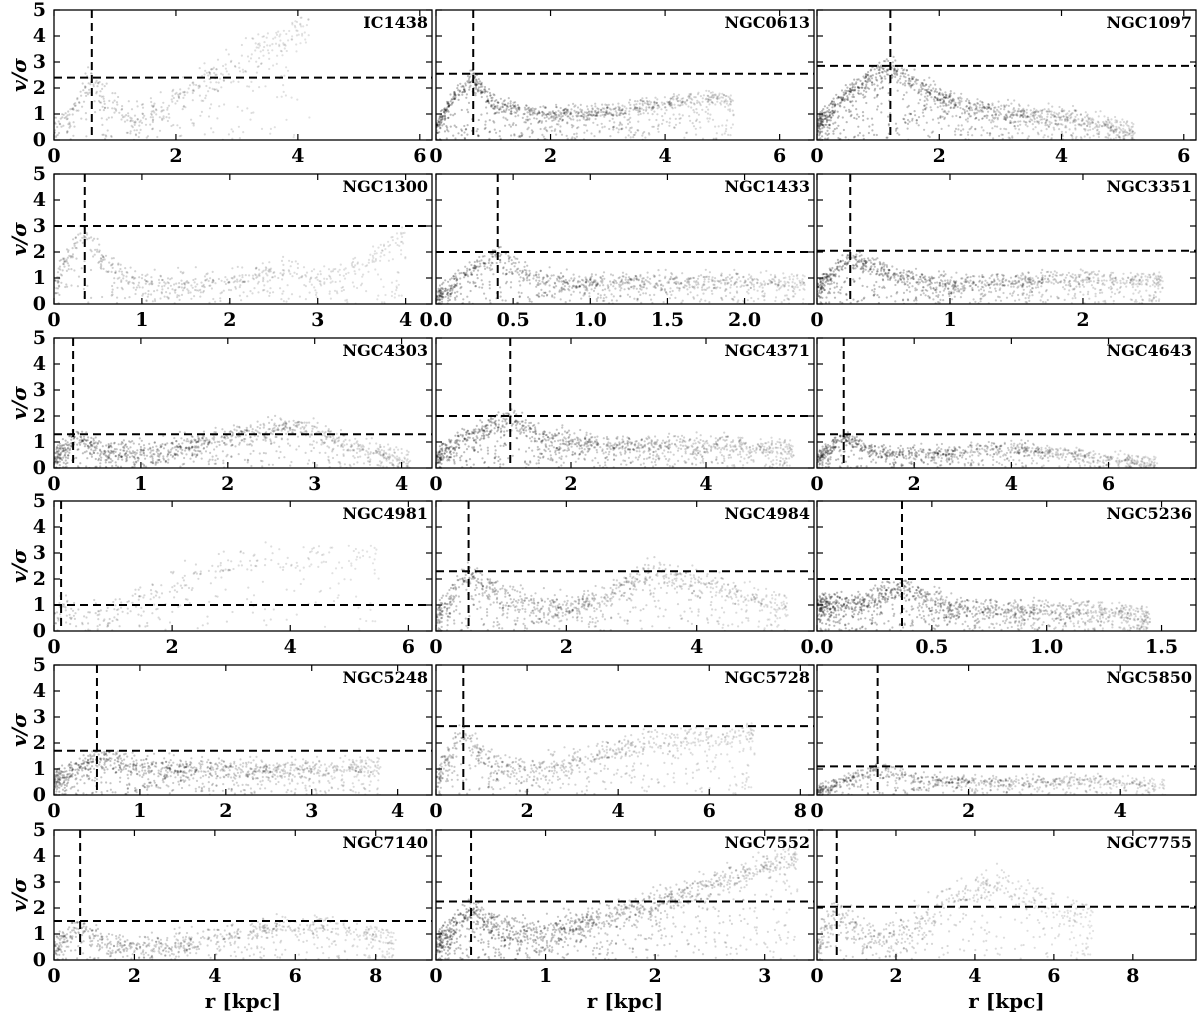 Image resolution: width=1200 pixels, height=1021 pixels. I want to click on y-tick-label: 4, so click(39, 200).